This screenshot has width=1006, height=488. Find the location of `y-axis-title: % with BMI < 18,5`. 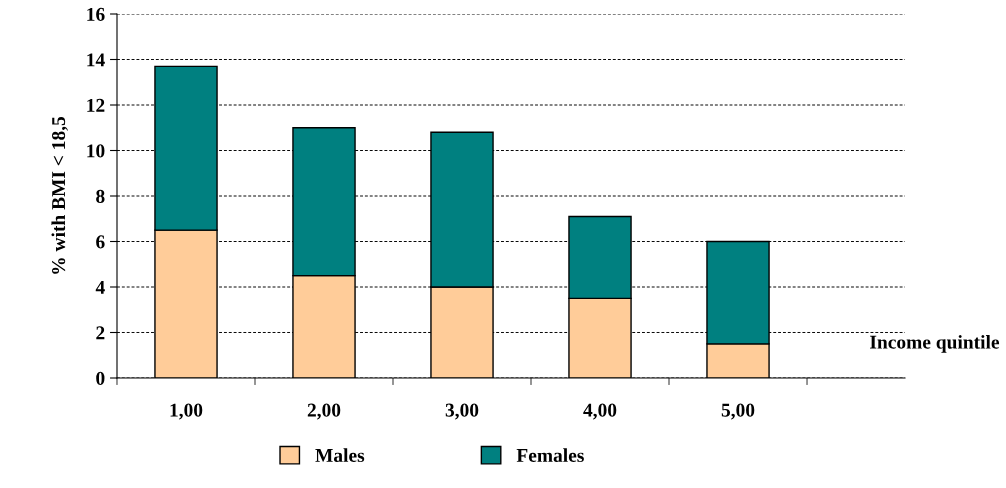

y-axis-title: % with BMI < 18,5 is located at coordinates (59, 195).